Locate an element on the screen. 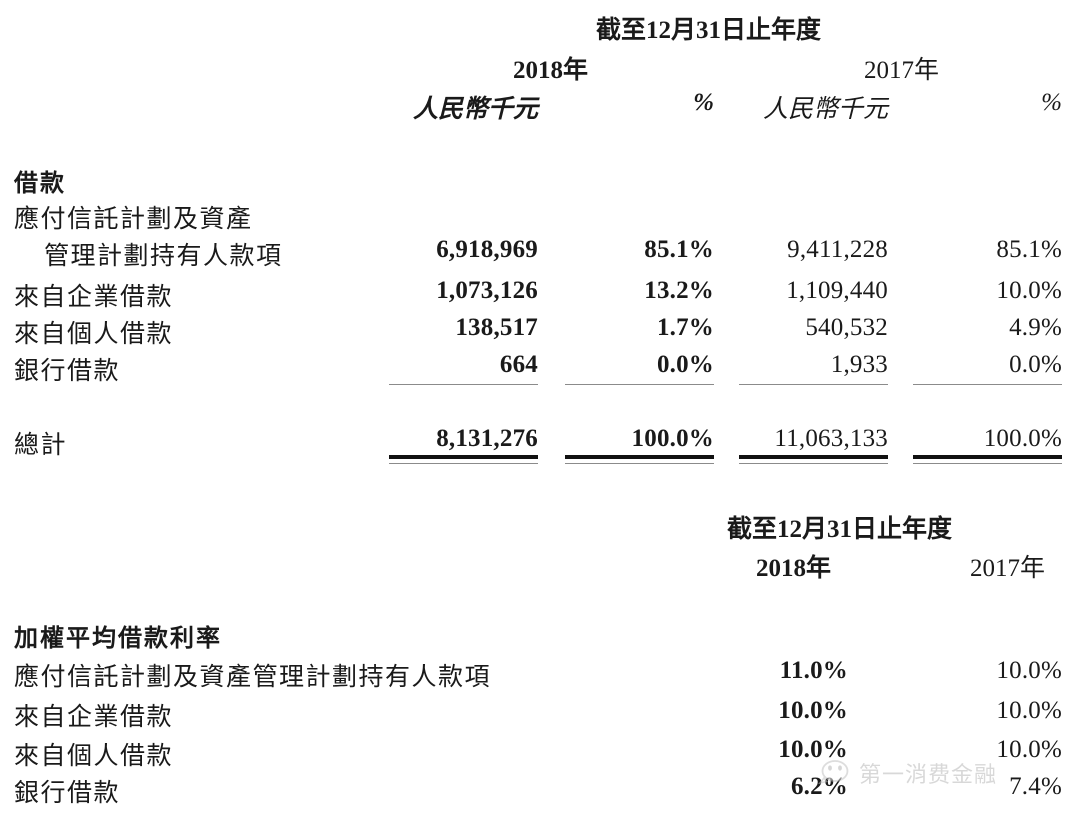  table1-period-header: 截至12月31日止年度 is located at coordinates (709, 30).